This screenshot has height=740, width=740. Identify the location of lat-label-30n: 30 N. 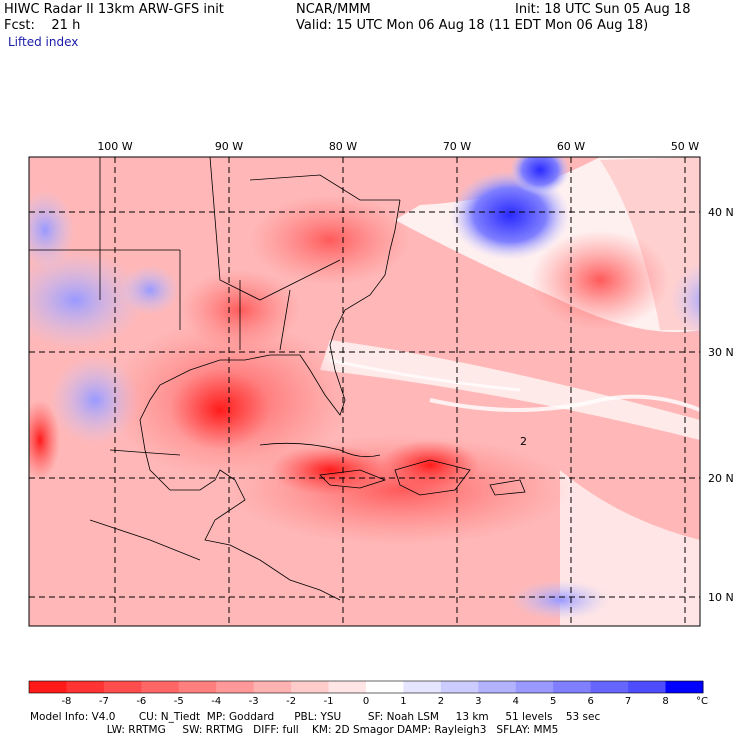
(721, 352).